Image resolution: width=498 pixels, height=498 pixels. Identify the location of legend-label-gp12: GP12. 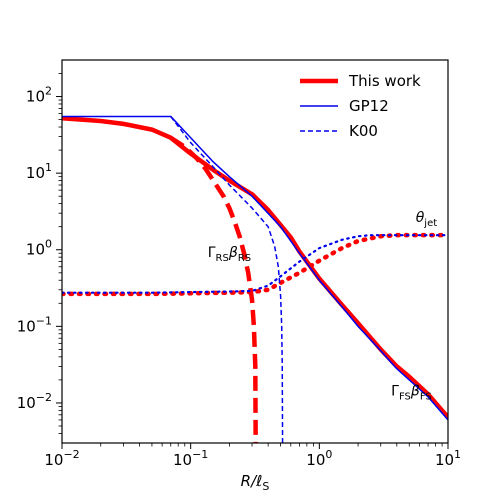
(369, 106).